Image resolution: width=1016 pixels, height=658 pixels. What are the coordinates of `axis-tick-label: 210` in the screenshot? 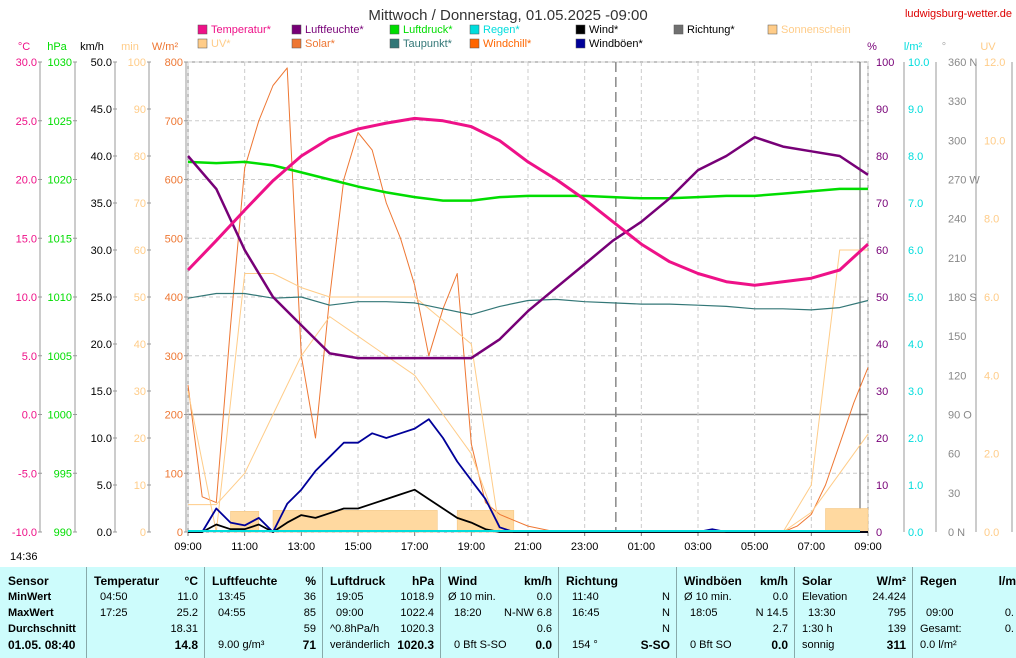 It's located at (957, 259).